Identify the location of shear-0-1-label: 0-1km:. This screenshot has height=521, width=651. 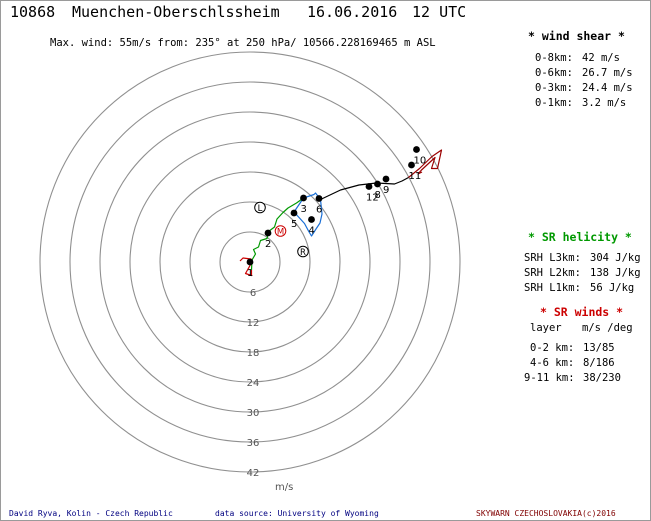
(554, 103).